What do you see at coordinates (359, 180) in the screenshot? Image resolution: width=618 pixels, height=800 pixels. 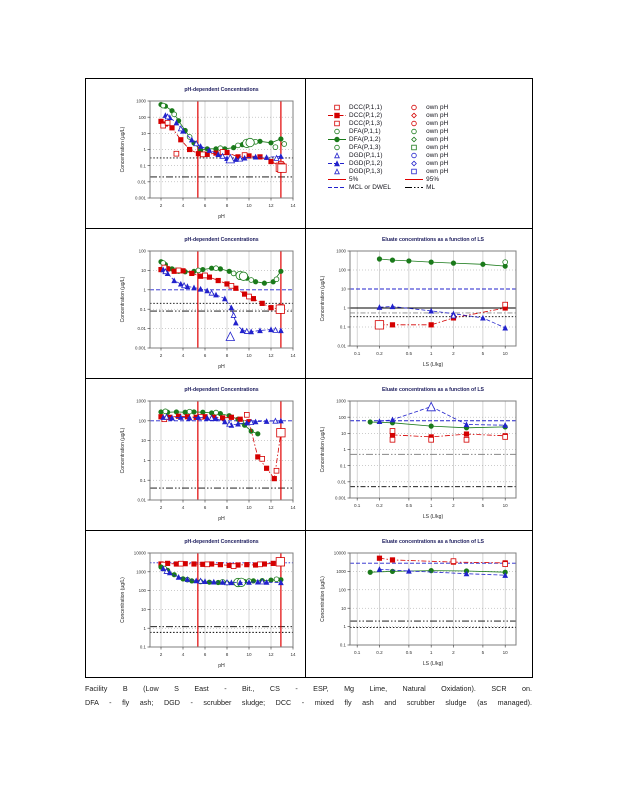 I see `legend-item: 5%` at bounding box center [359, 180].